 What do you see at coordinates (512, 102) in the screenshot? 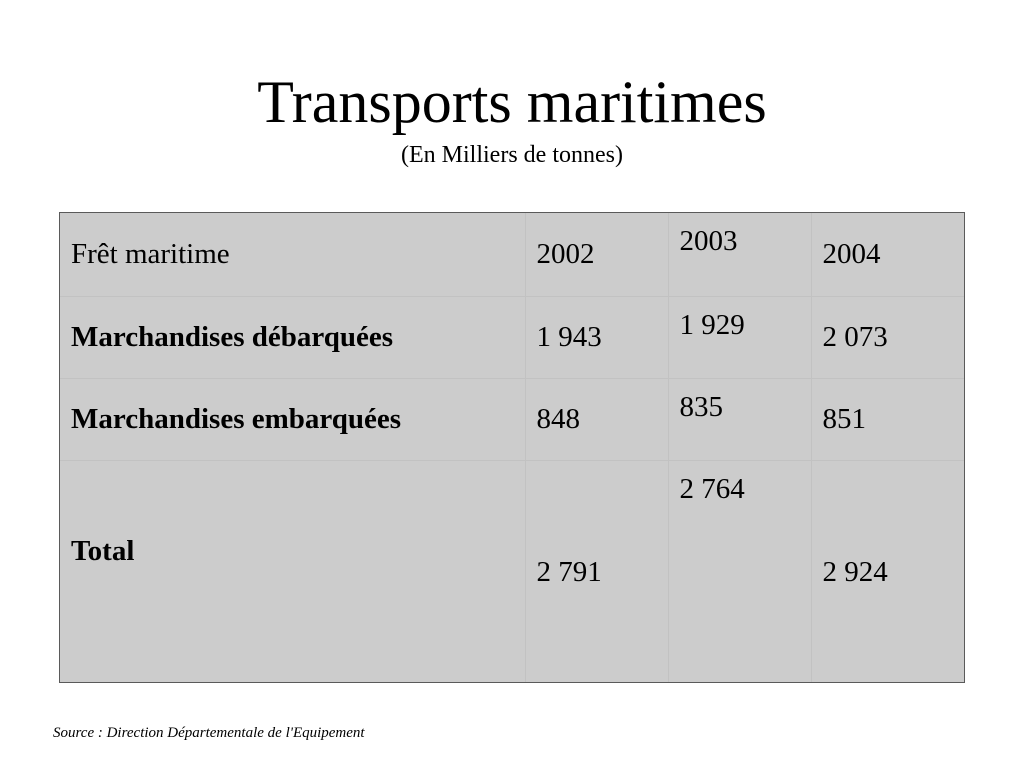
I see `slide-title: Transports maritimes` at bounding box center [512, 102].